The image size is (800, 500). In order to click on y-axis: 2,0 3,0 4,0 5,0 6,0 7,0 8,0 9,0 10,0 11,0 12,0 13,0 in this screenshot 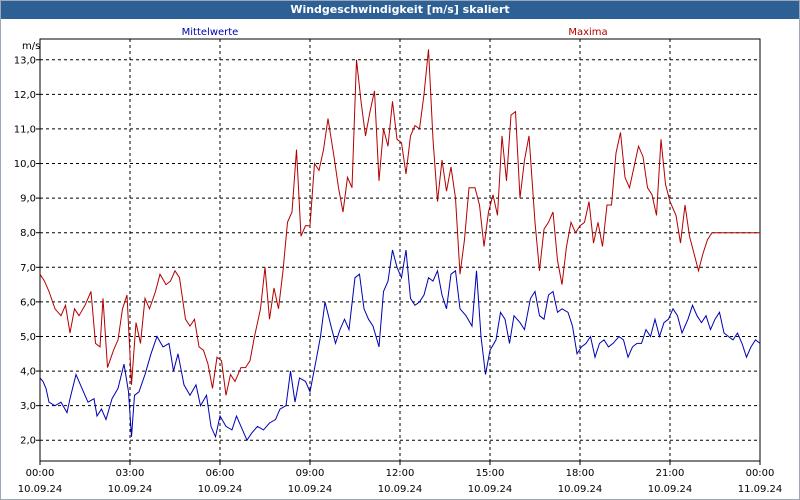, I will do `click(25, 250)`.